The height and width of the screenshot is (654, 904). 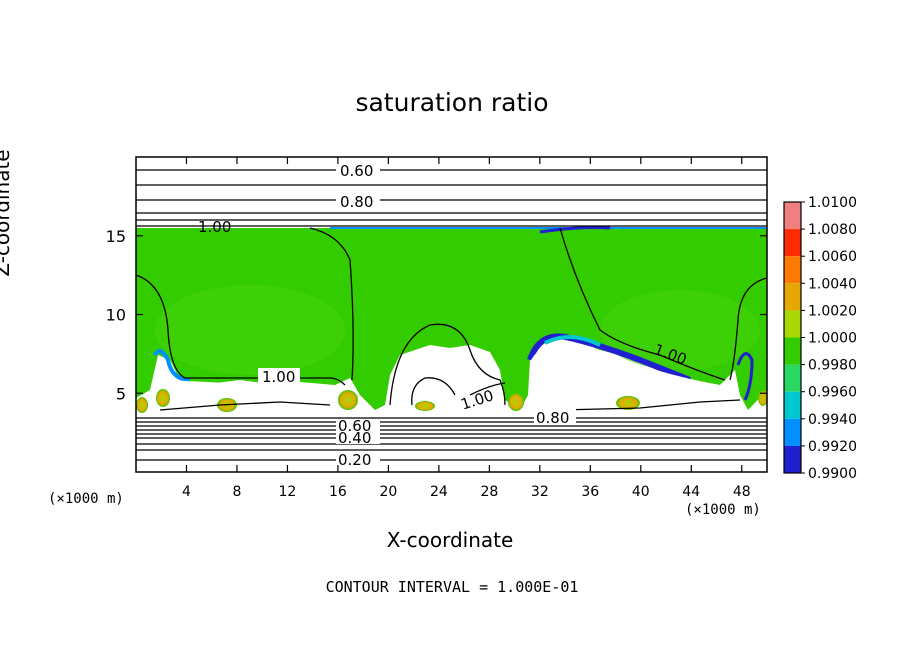 I want to click on contour-label-100-b: 1.00, so click(x=278, y=377).